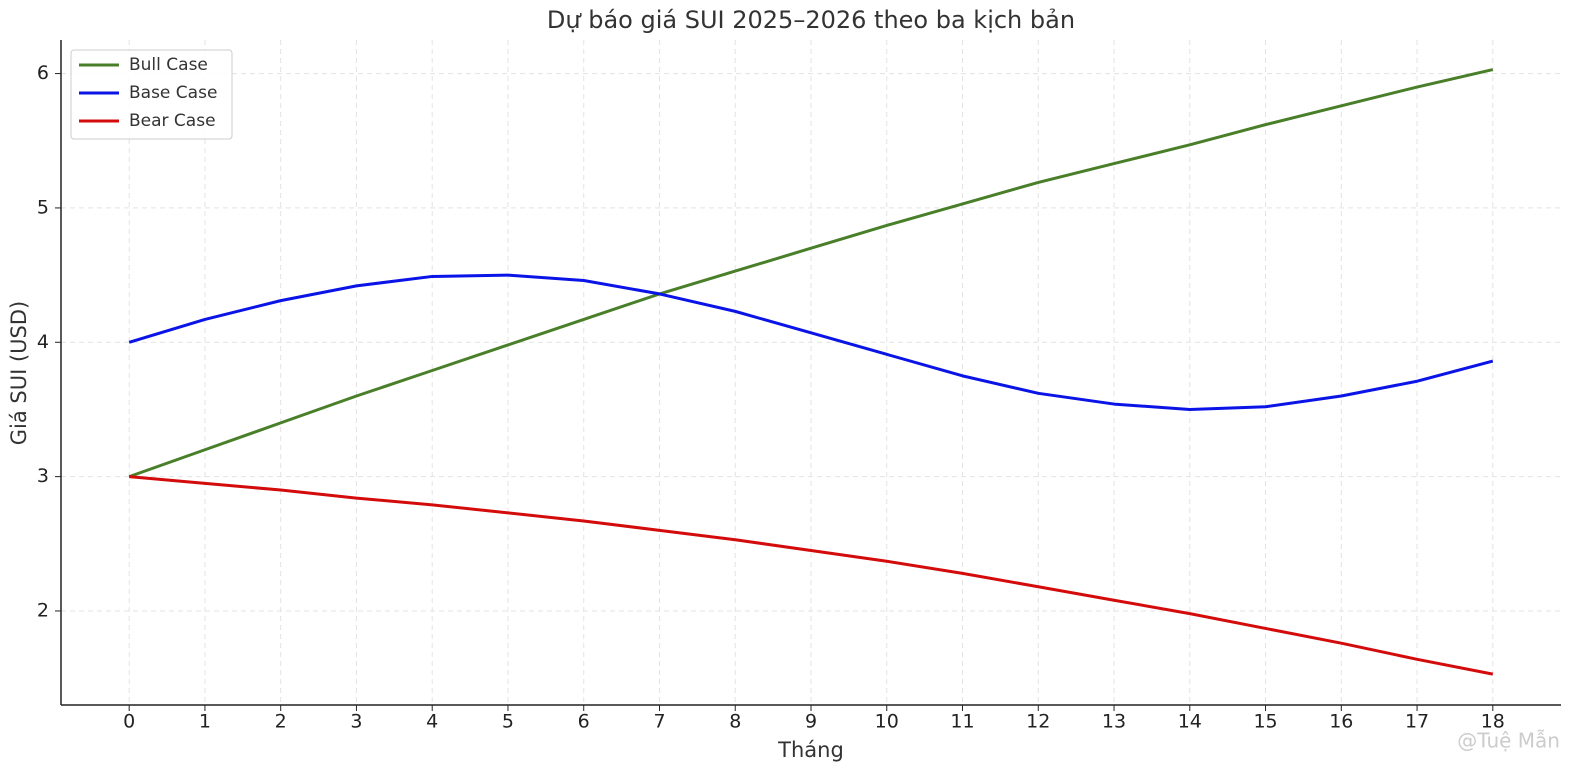 The height and width of the screenshot is (782, 1592). Describe the element at coordinates (810, 750) in the screenshot. I see `x-axis-label: Tháng` at that location.